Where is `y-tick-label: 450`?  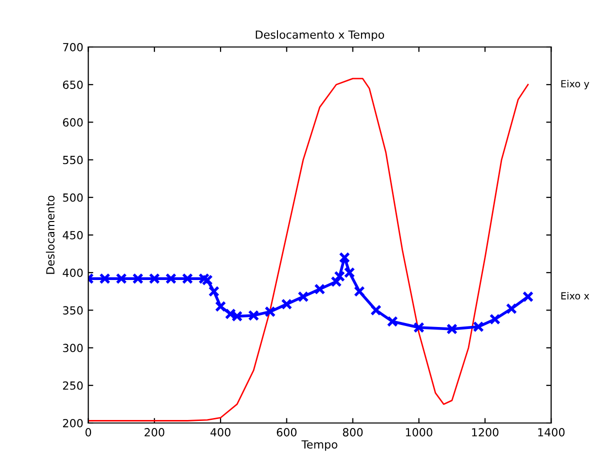 y-tick-label: 450 is located at coordinates (72, 235).